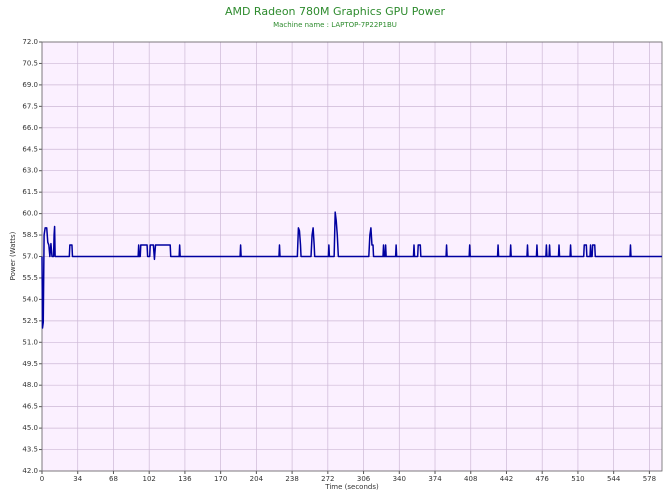 This screenshot has width=670, height=503. What do you see at coordinates (30, 450) in the screenshot?
I see `y-tick-label: 43.5` at bounding box center [30, 450].